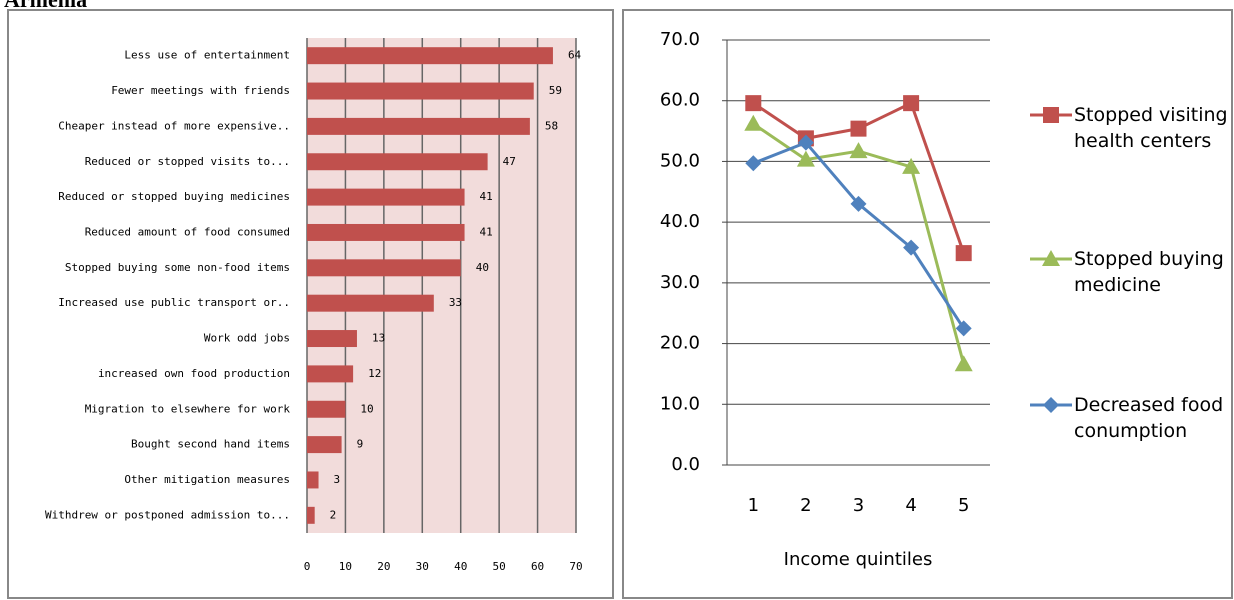  What do you see at coordinates (551, 125) in the screenshot?
I see `value-label: 58` at bounding box center [551, 125].